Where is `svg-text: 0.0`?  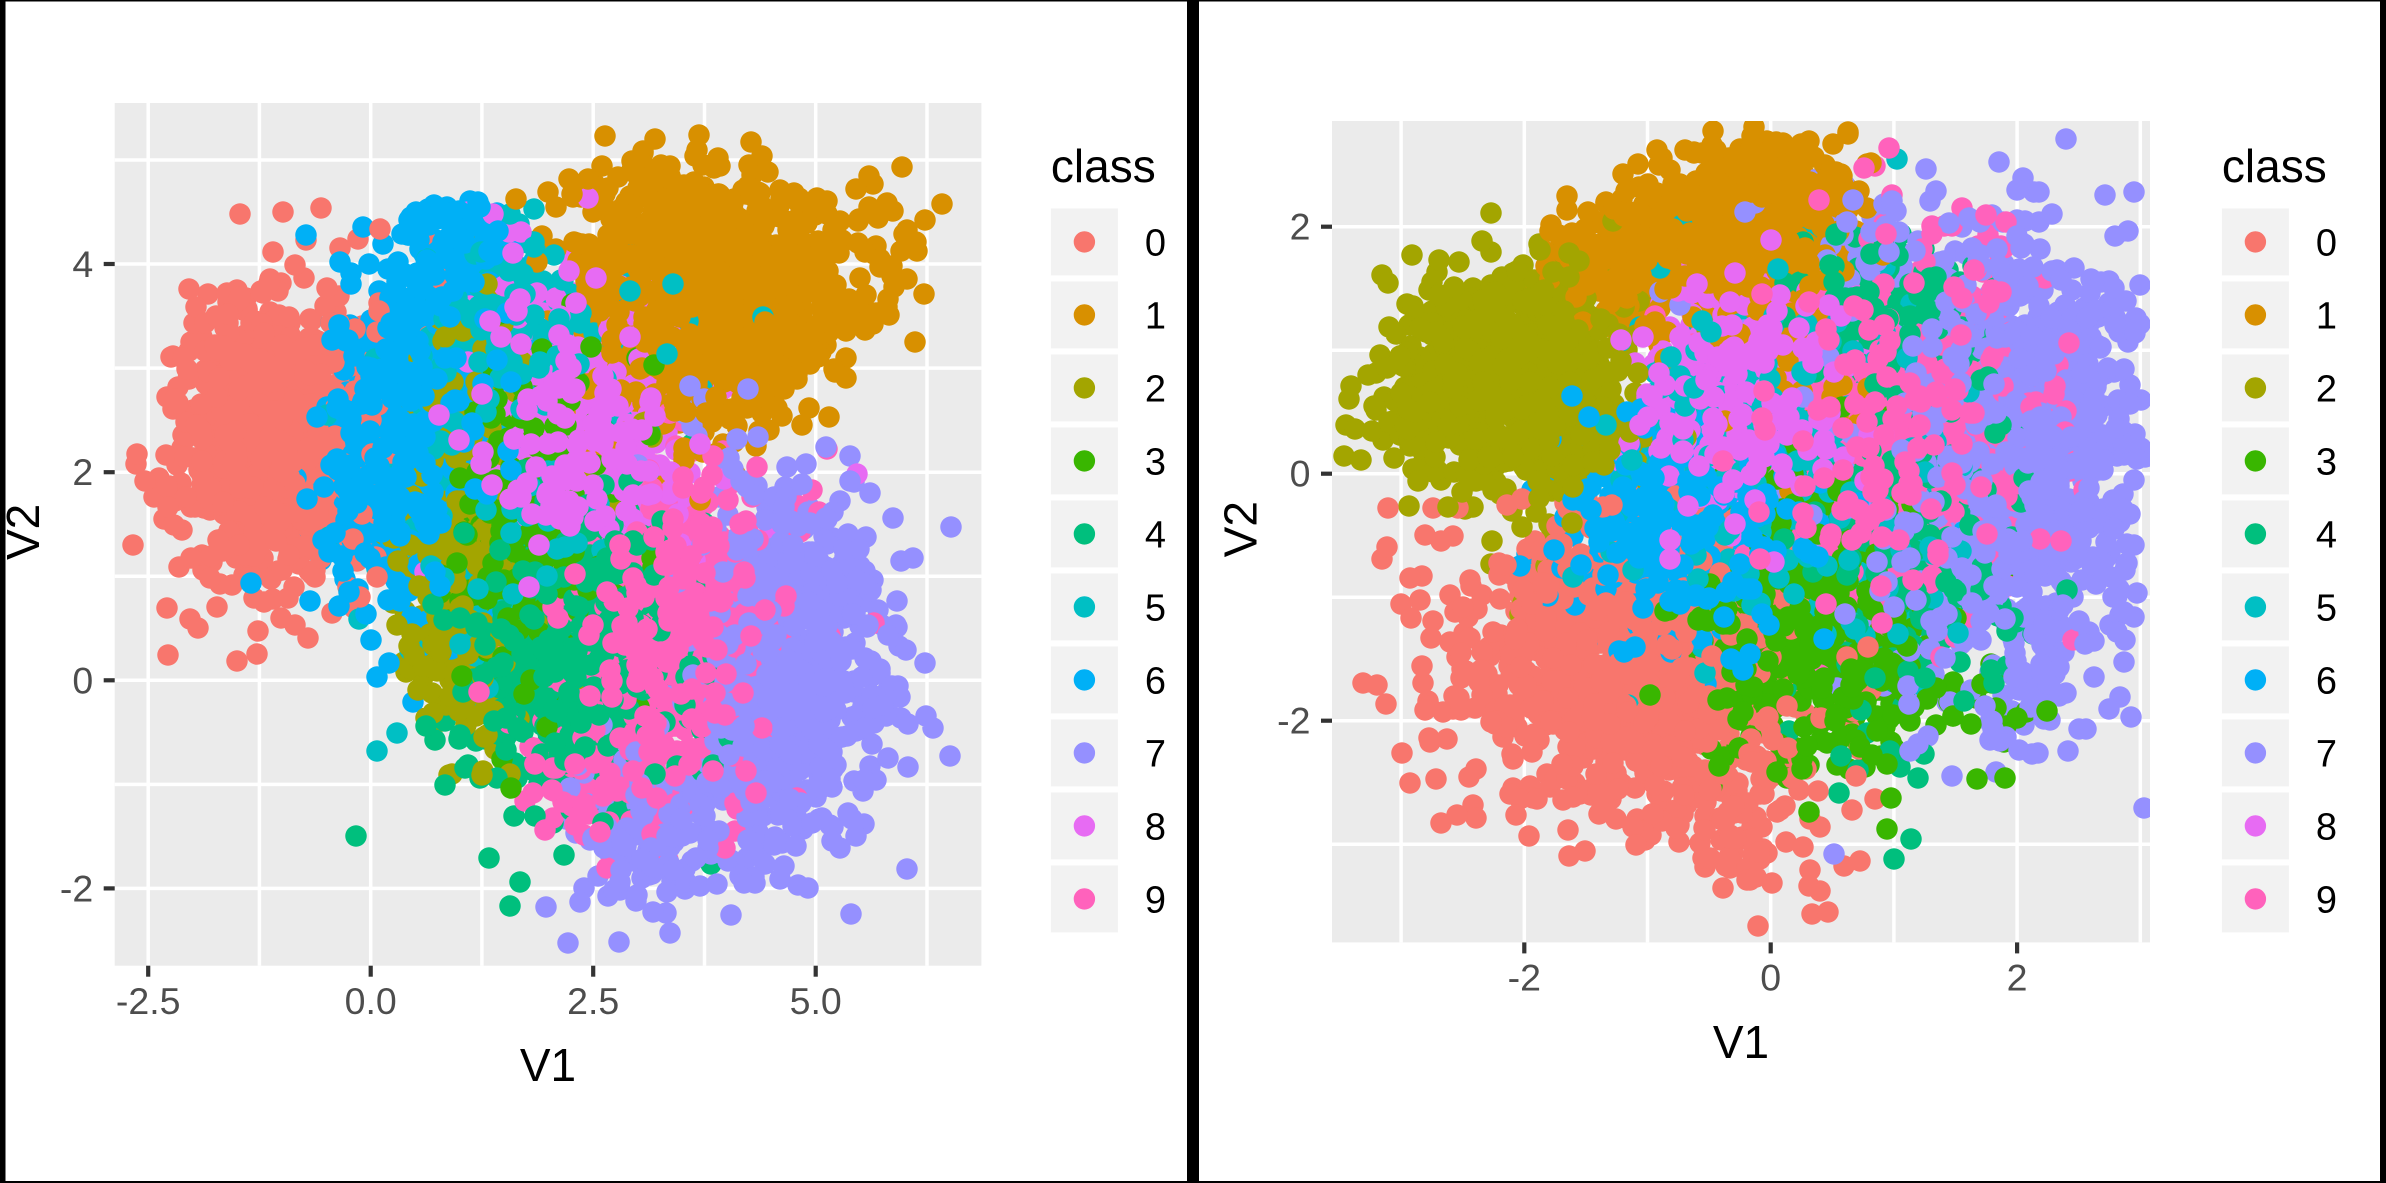 svg-text: 0.0 is located at coordinates (371, 1001).